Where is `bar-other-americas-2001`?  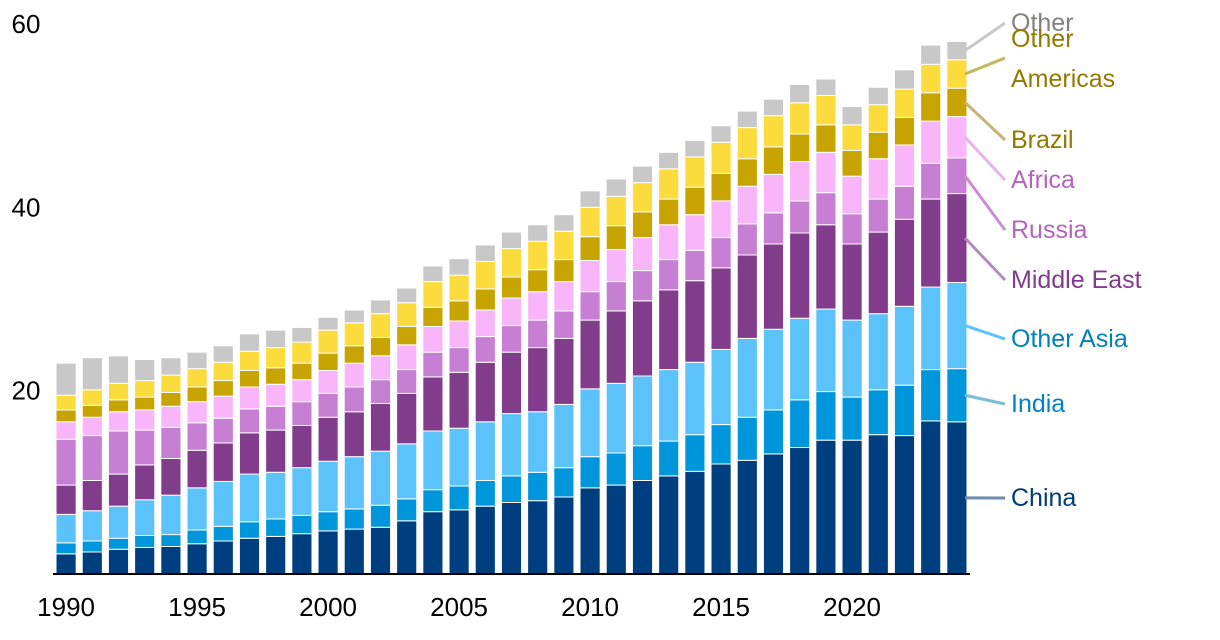
bar-other-americas-2001 is located at coordinates (354, 334).